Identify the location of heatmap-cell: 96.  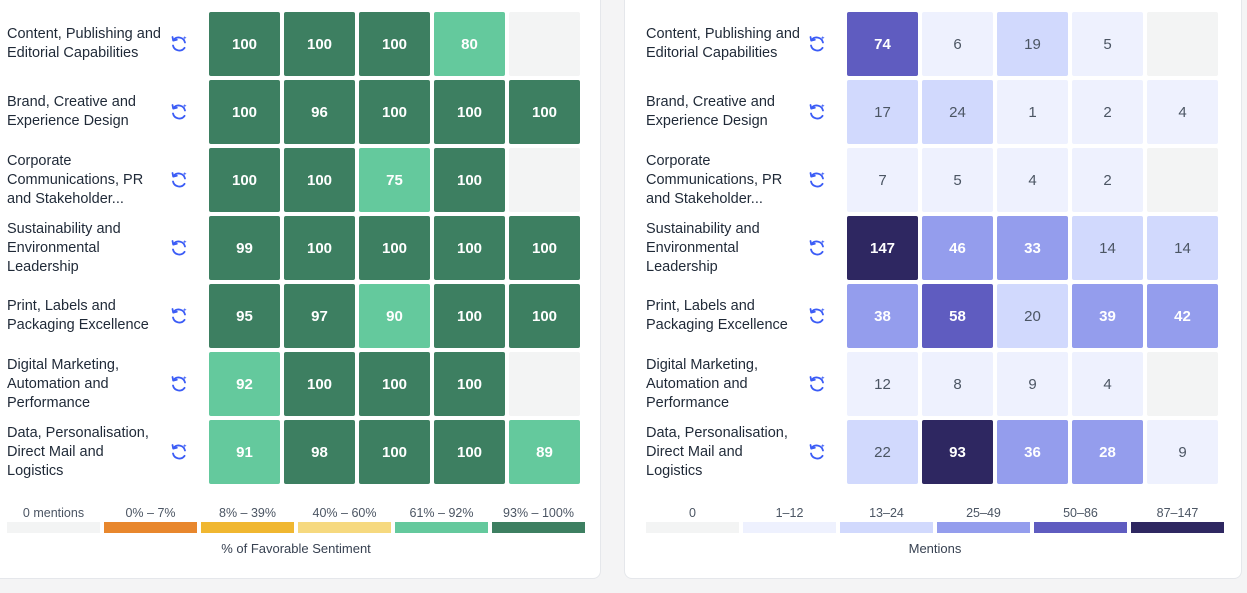
(319, 112).